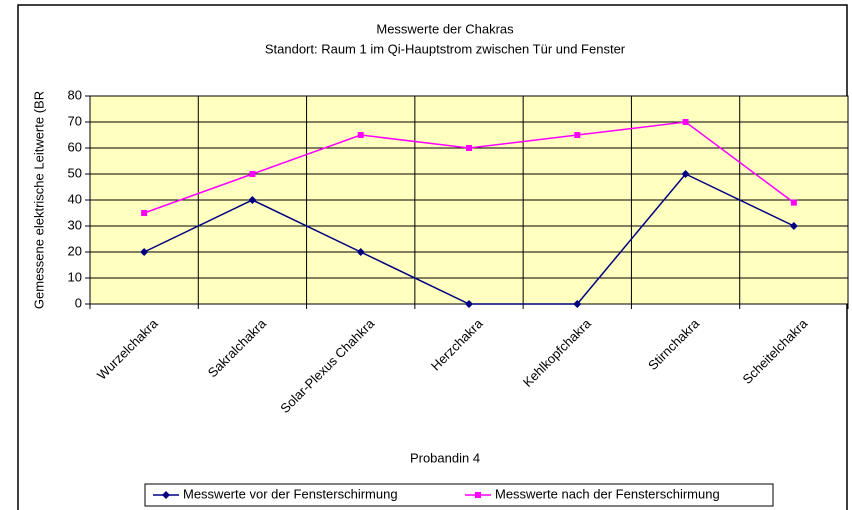 The height and width of the screenshot is (510, 852). What do you see at coordinates (38, 200) in the screenshot?
I see `y-axis-label: Gemessene elektrische Leitwerte (BR` at bounding box center [38, 200].